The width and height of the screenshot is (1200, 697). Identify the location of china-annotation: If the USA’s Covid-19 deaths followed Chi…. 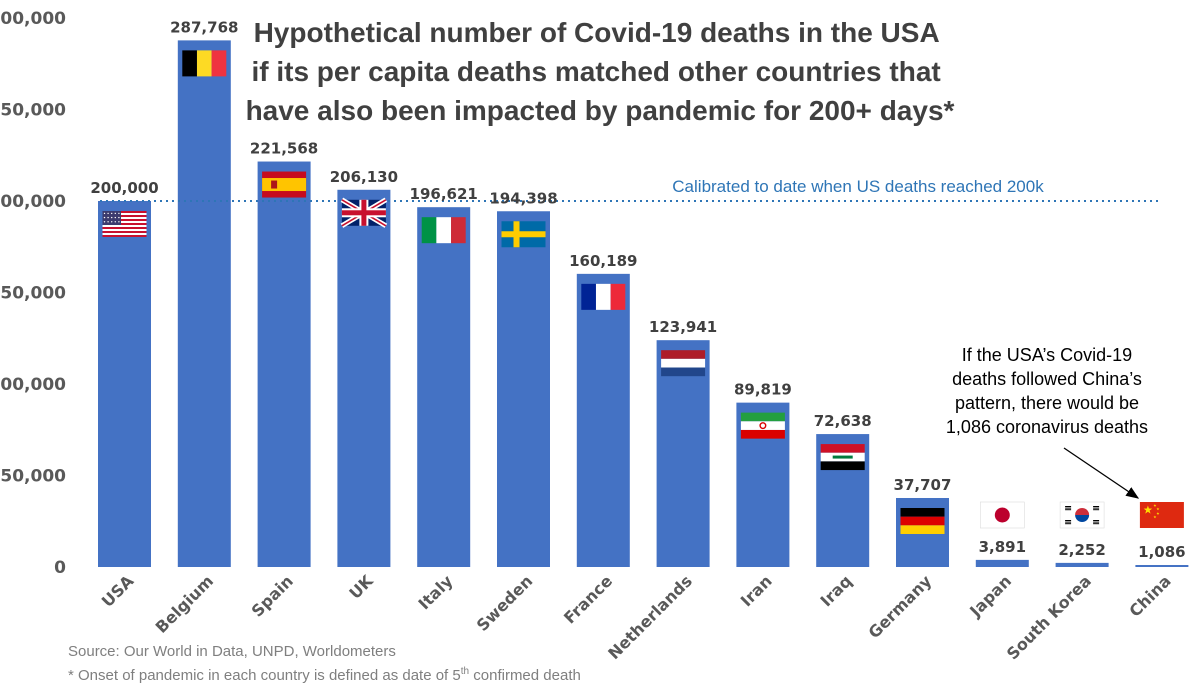
(1047, 422).